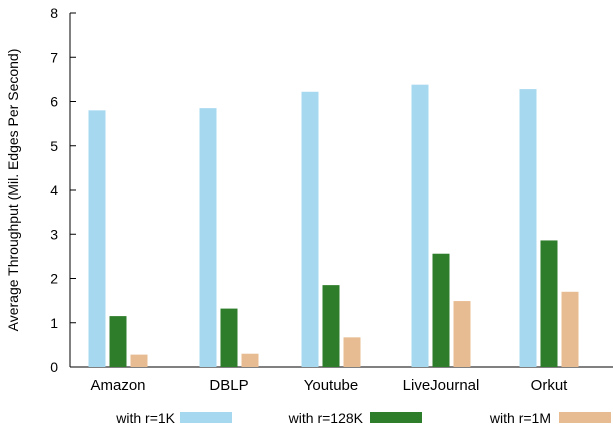  Describe the element at coordinates (54, 146) in the screenshot. I see `y-tick-label: 5` at that location.